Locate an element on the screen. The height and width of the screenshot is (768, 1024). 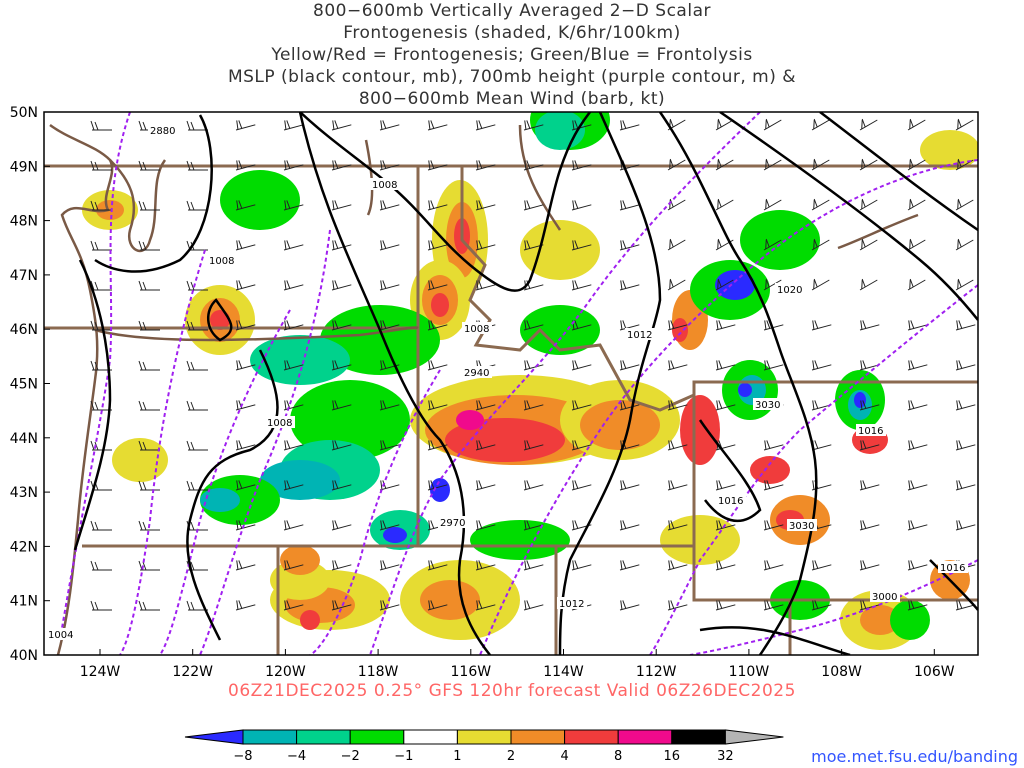
lat-label: 48N is located at coordinates (24, 222).